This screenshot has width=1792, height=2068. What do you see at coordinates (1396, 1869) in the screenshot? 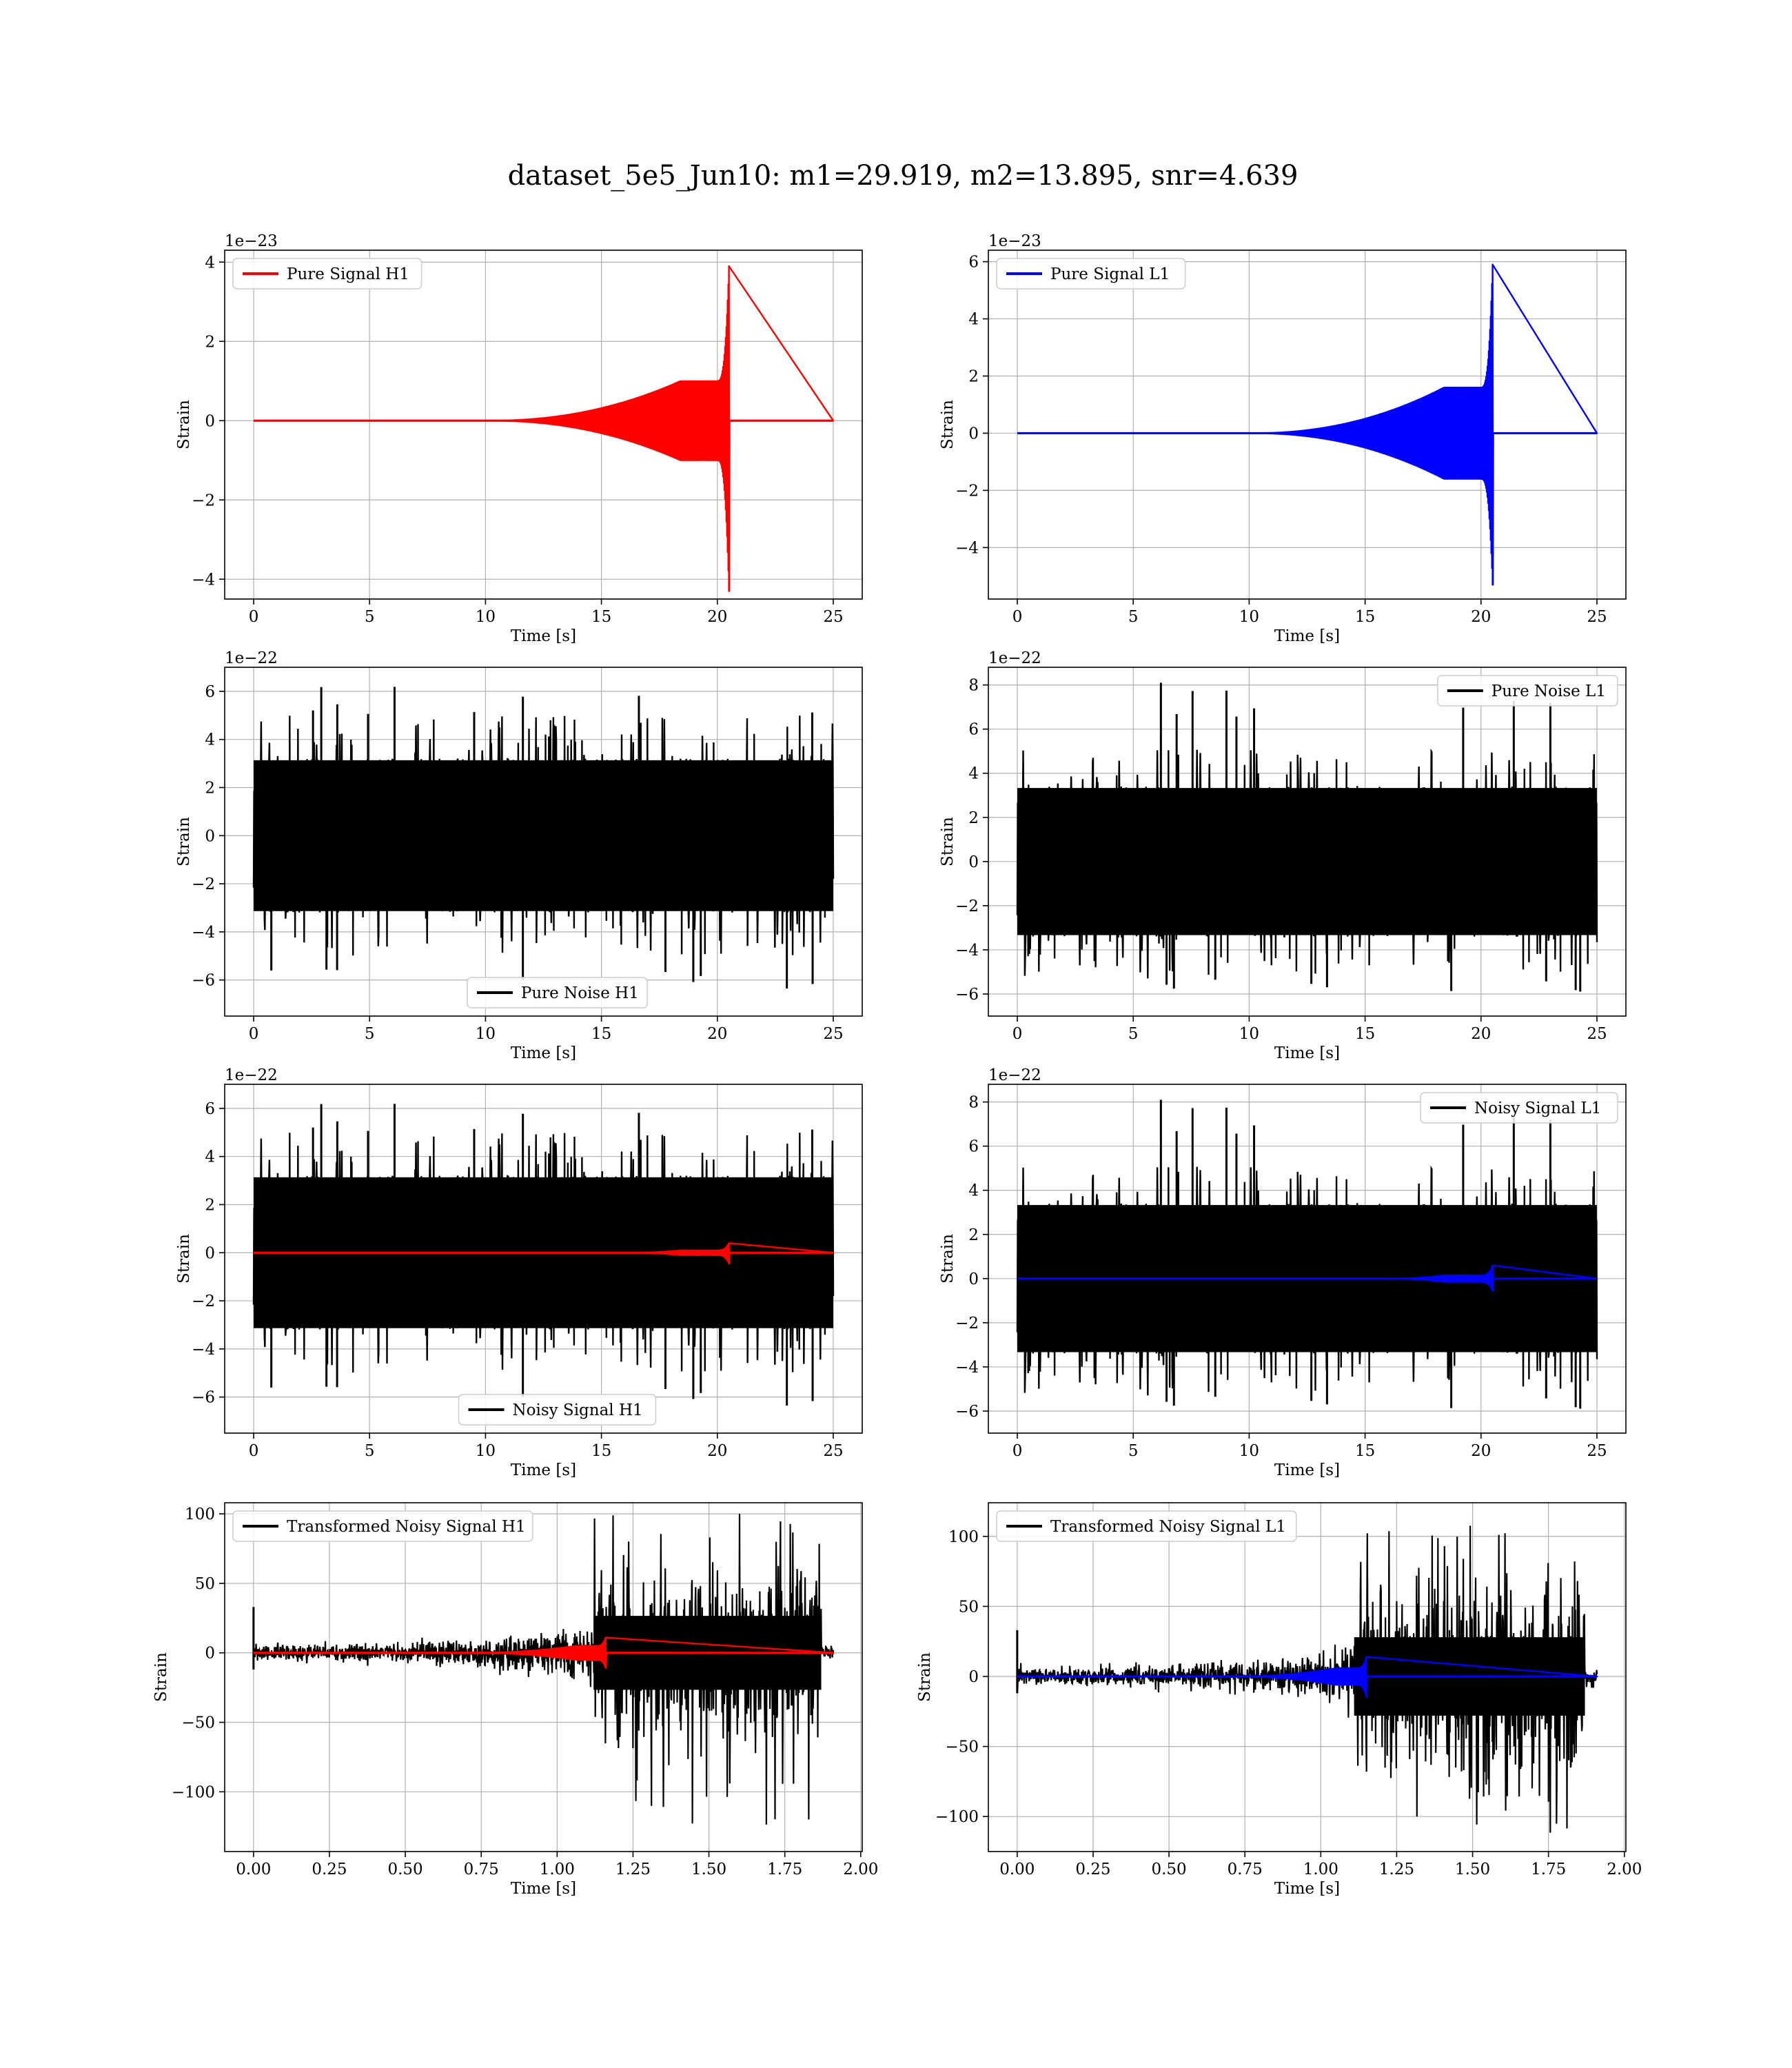
I see `x-tick-label: 1.25` at bounding box center [1396, 1869].